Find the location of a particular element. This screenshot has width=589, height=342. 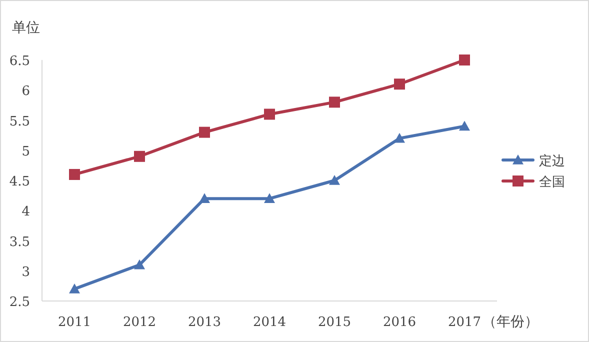

y-tick-label: 5.5 is located at coordinates (19, 122).